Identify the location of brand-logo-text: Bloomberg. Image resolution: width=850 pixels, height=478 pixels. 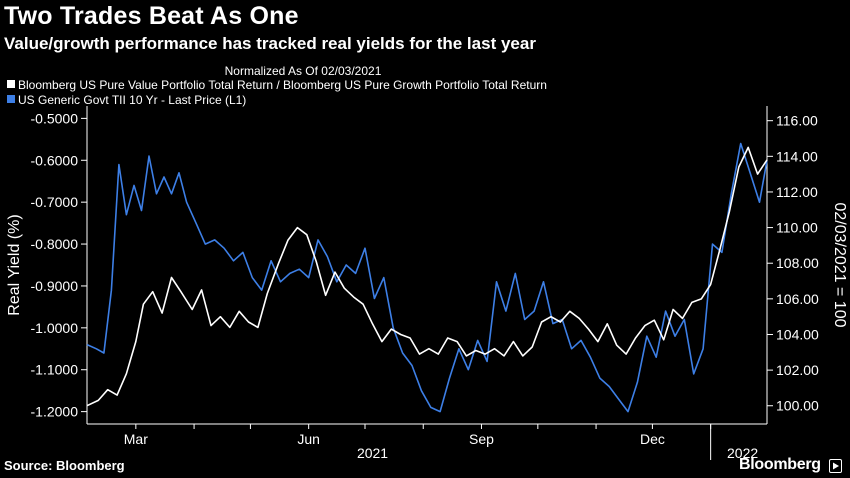
(780, 464).